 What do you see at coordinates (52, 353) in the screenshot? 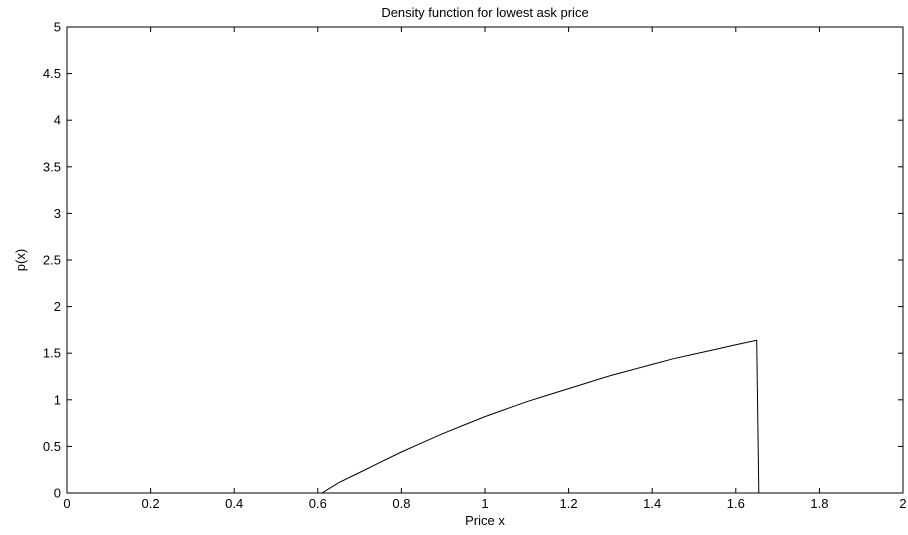
I see `y-tick-label: 1.5` at bounding box center [52, 353].